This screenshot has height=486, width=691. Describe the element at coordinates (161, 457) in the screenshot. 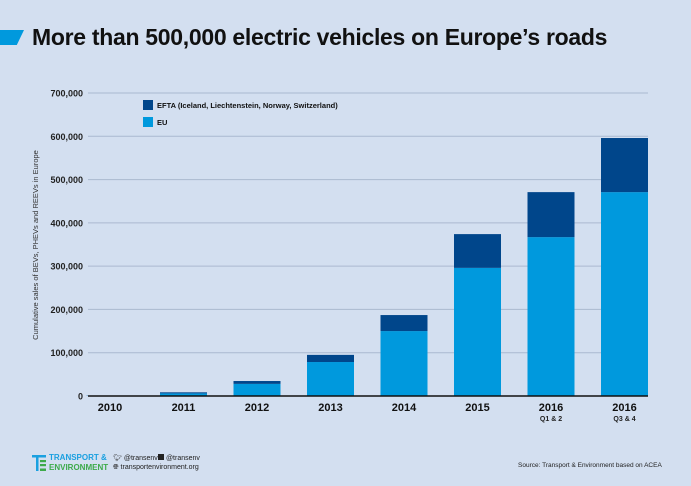

I see `facebook-icon` at that location.